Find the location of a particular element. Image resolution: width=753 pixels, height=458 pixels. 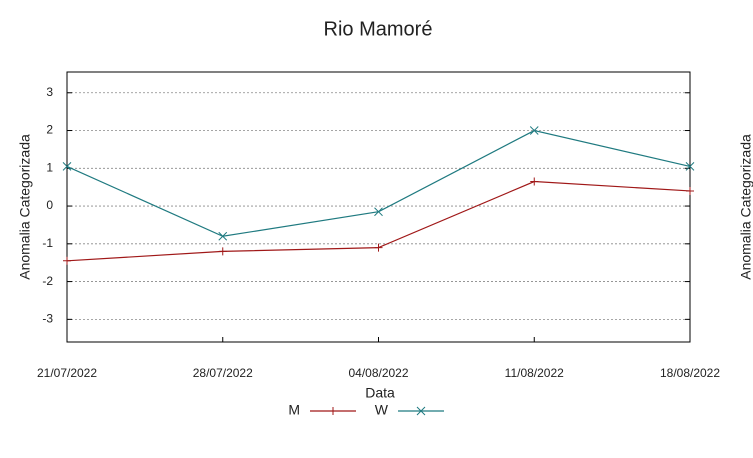

x-tick-label: 11/08/2022 is located at coordinates (534, 373).